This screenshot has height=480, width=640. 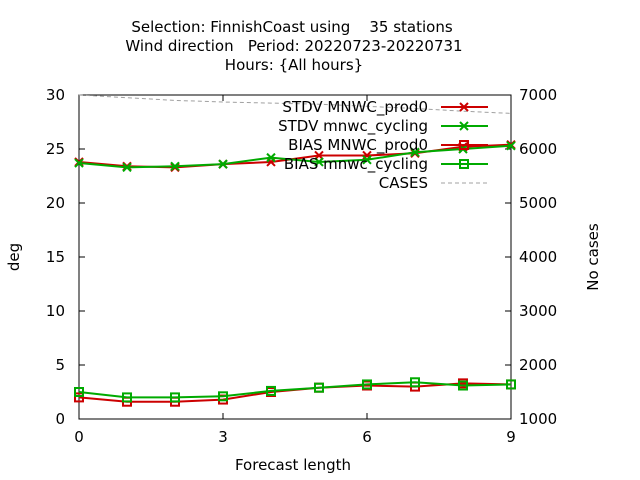 I want to click on x-tick-label: 0, so click(x=79, y=437).